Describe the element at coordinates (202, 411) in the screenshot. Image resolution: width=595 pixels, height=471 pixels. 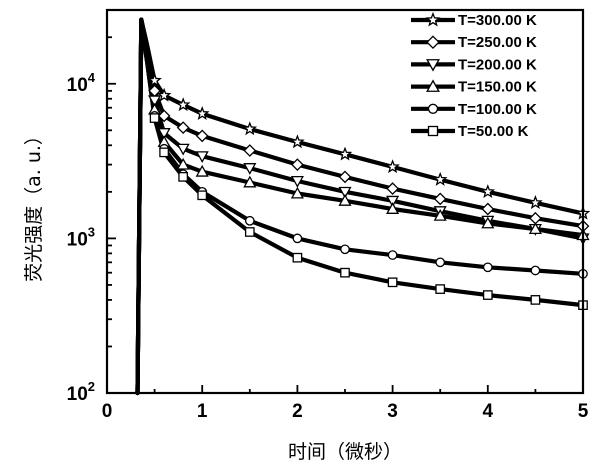
I see `x-tick-label: 1` at that location.